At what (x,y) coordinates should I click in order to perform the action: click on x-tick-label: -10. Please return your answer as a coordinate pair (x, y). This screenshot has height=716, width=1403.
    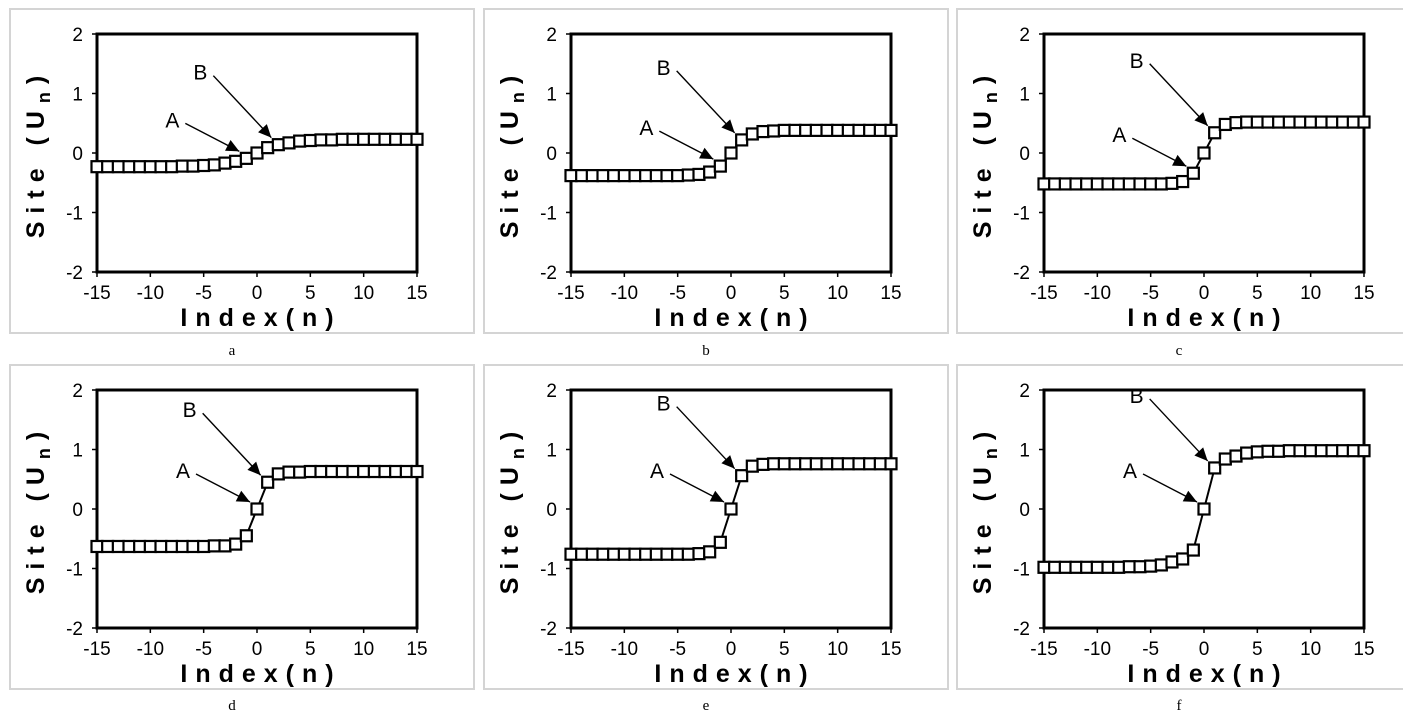
    Looking at the image, I should click on (624, 649).